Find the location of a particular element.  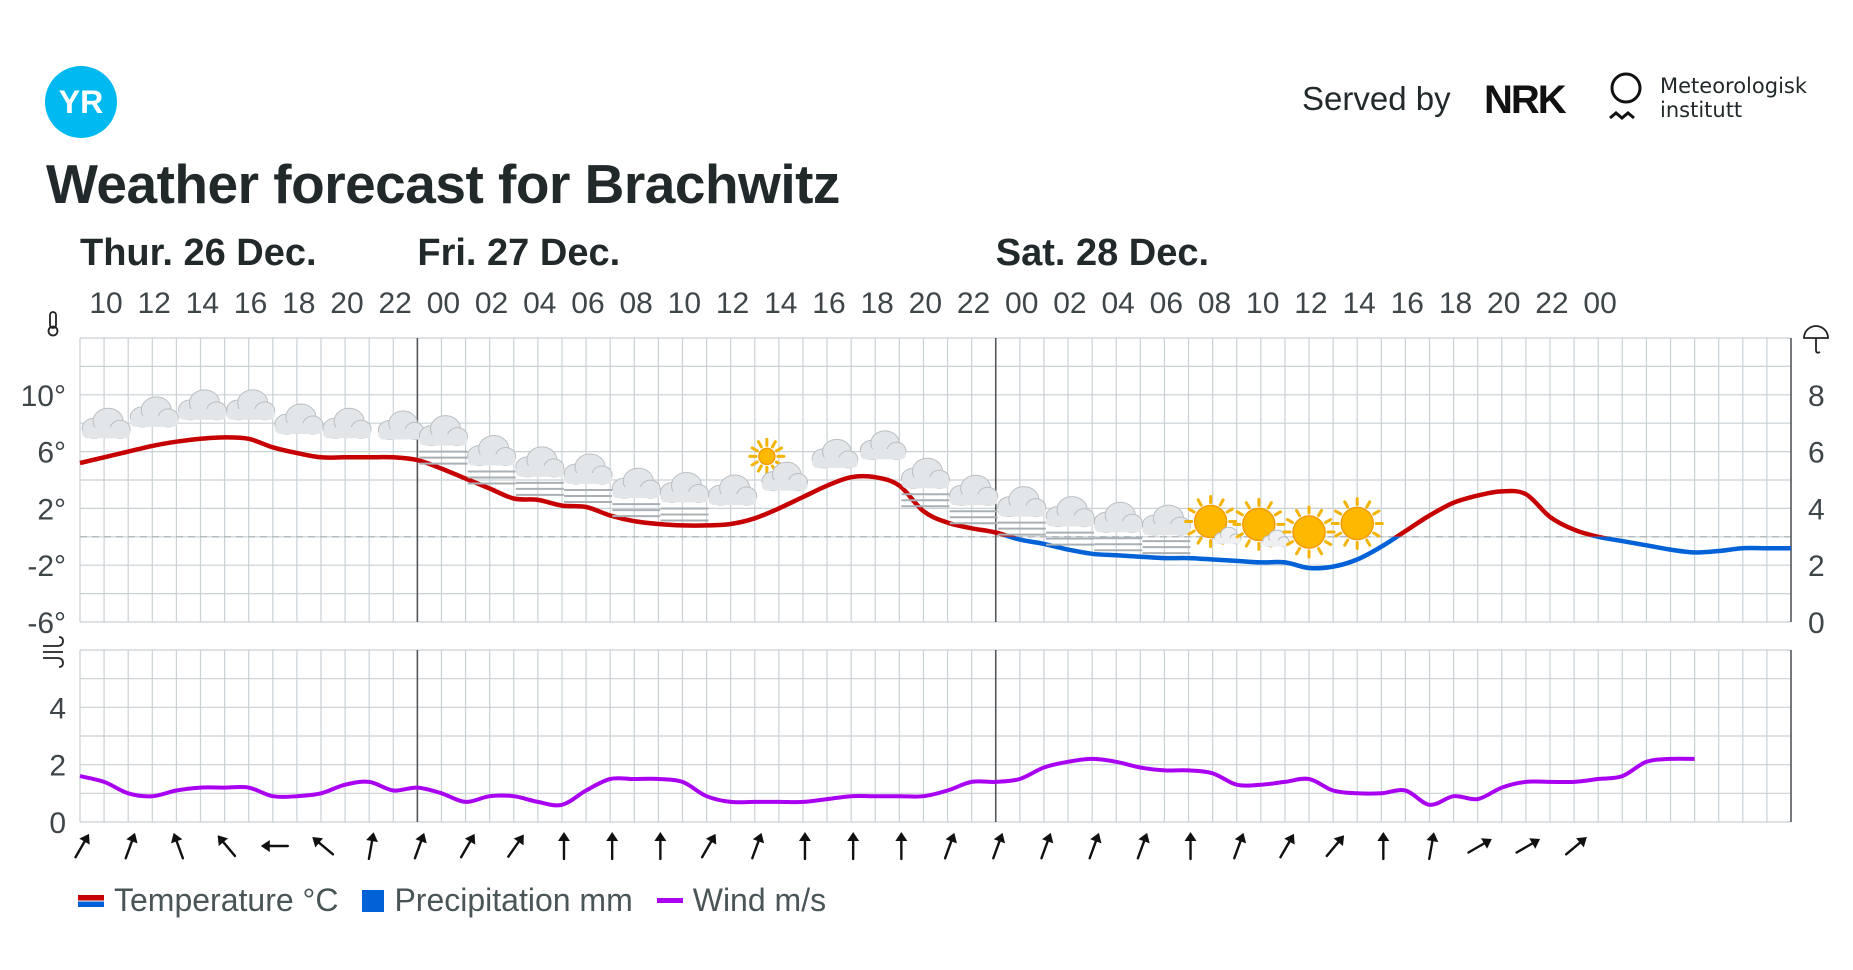

legend-item-wind: Wind m/s is located at coordinates (741, 900).